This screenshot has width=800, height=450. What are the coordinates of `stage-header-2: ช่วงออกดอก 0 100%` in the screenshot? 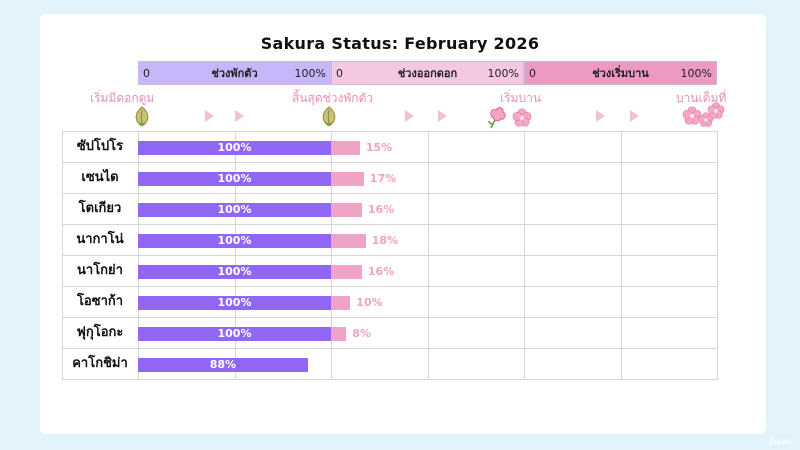 It's located at (427, 73).